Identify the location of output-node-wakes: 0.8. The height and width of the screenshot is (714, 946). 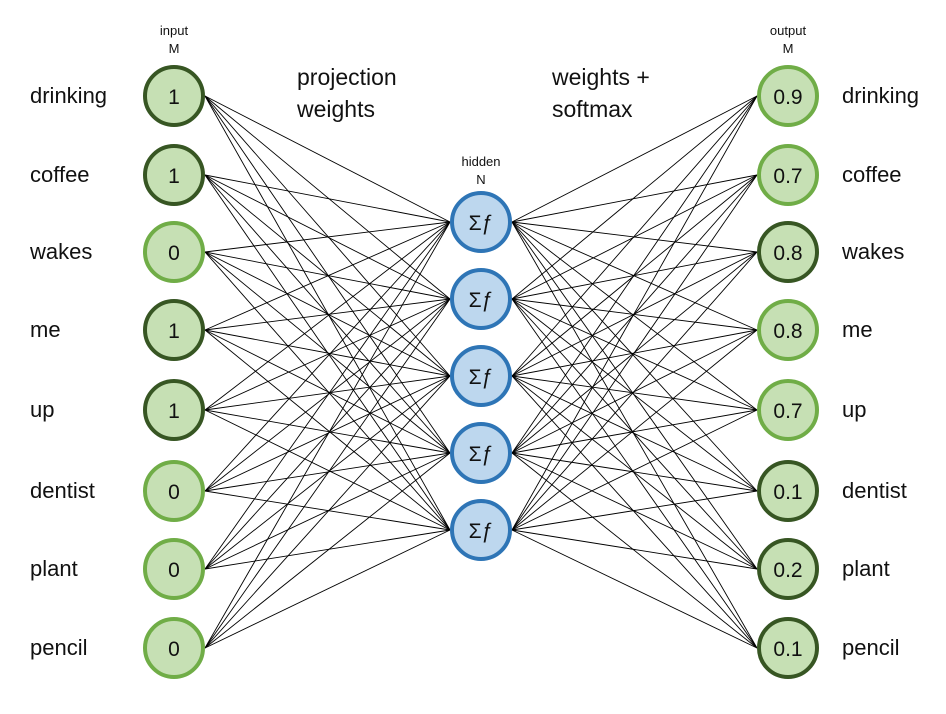
(788, 252).